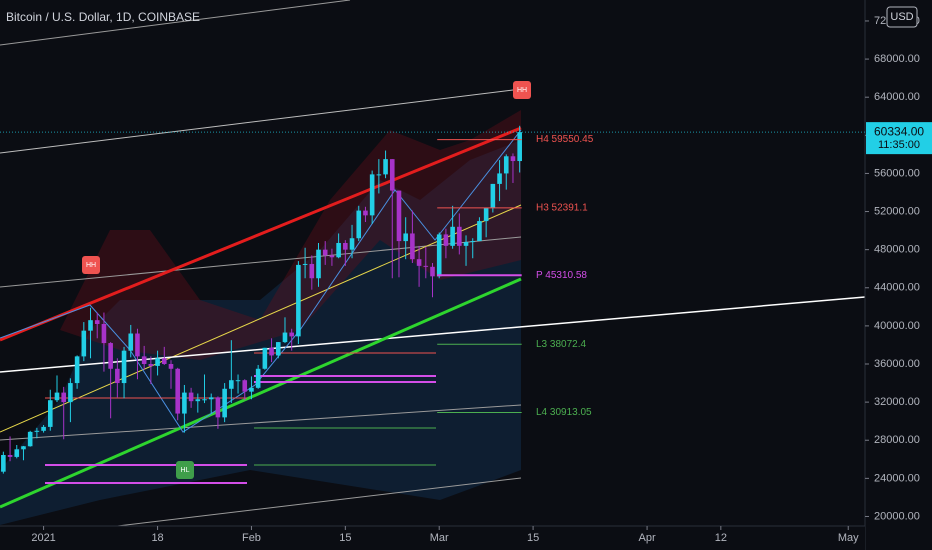  I want to click on countdown: 11:35:00, so click(899, 145).